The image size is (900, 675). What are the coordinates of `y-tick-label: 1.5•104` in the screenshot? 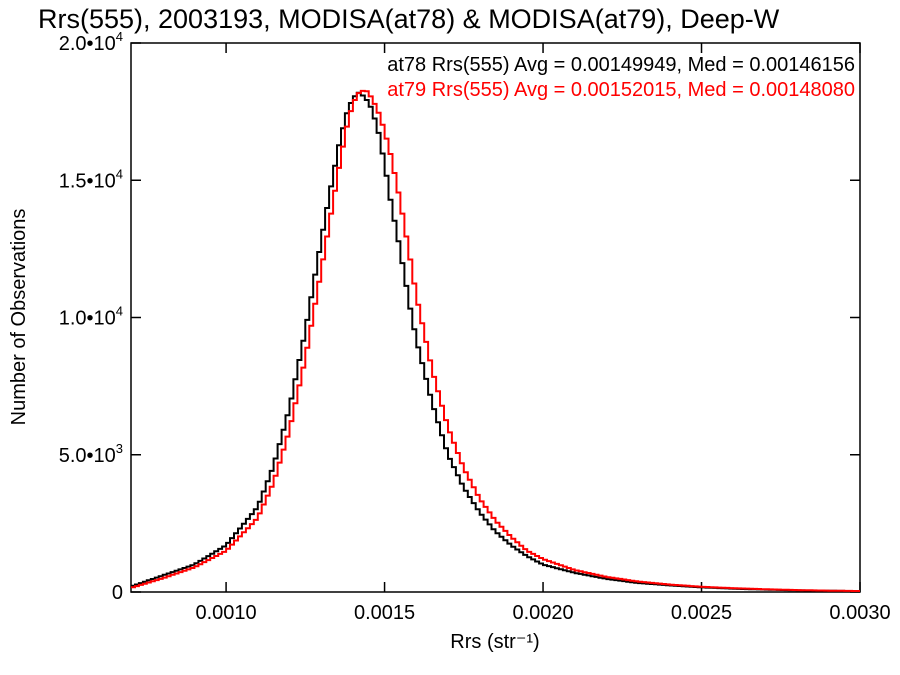 It's located at (91, 179).